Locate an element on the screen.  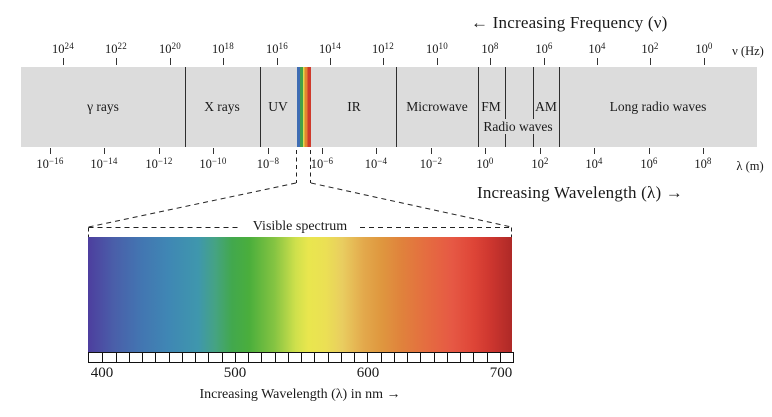
wavelength-tick-label: 10⁻⁴ is located at coordinates (376, 163).